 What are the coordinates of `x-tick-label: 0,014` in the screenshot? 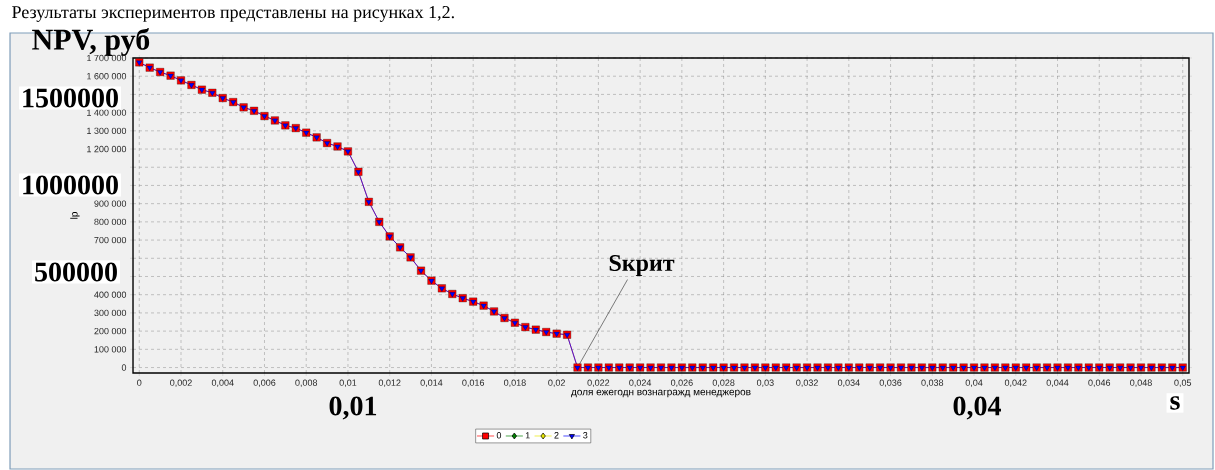 It's located at (431, 383).